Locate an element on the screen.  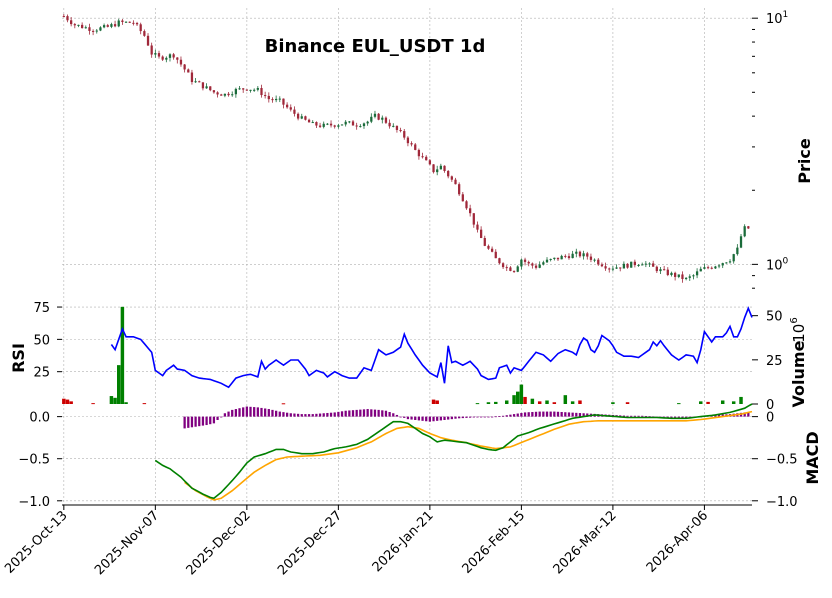
rsi-tick-label: 50 is located at coordinates (41, 340).